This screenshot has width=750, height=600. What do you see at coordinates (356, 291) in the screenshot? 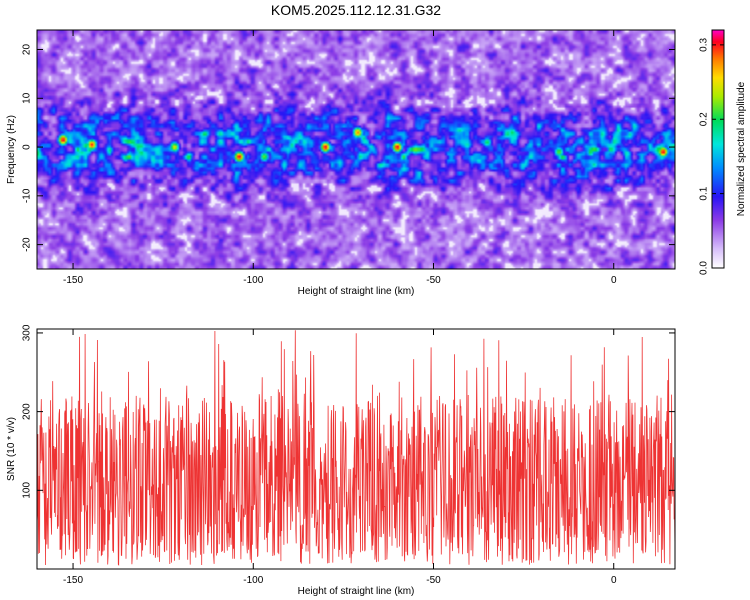
I see `spectrogram-x-axis-label: Height of straight line (km)` at bounding box center [356, 291].